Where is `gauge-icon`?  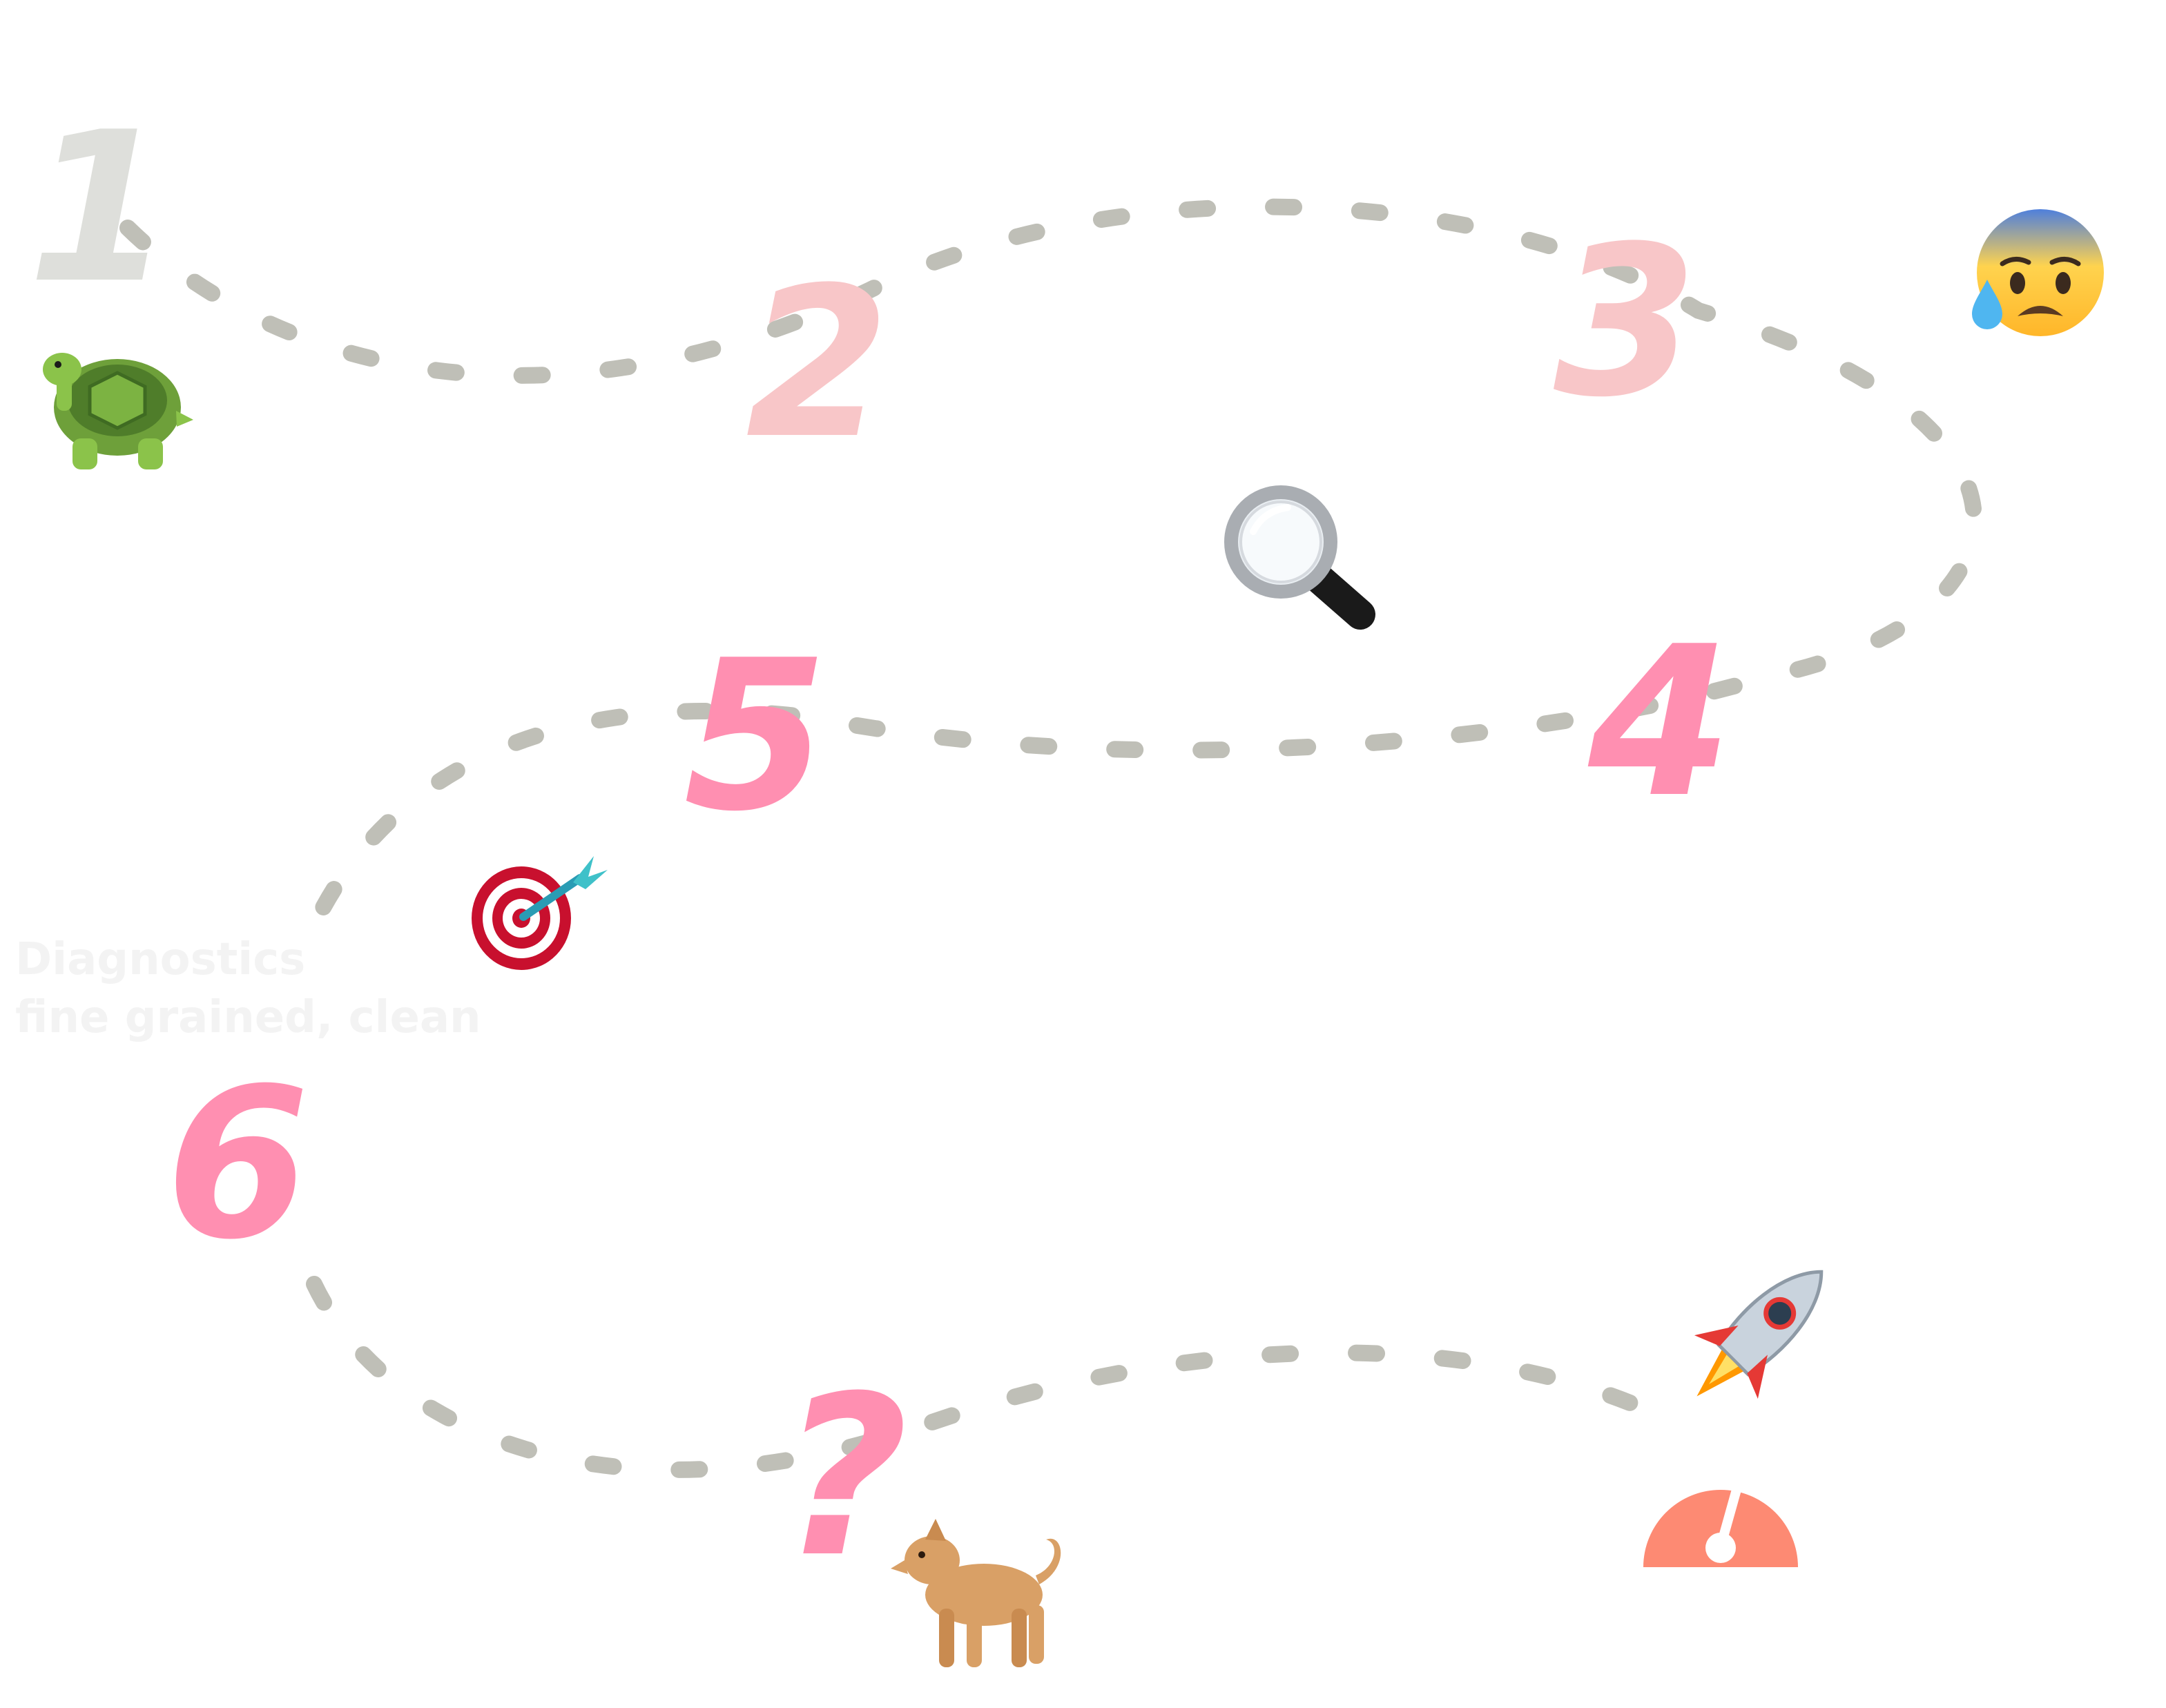 gauge-icon is located at coordinates (1721, 1520).